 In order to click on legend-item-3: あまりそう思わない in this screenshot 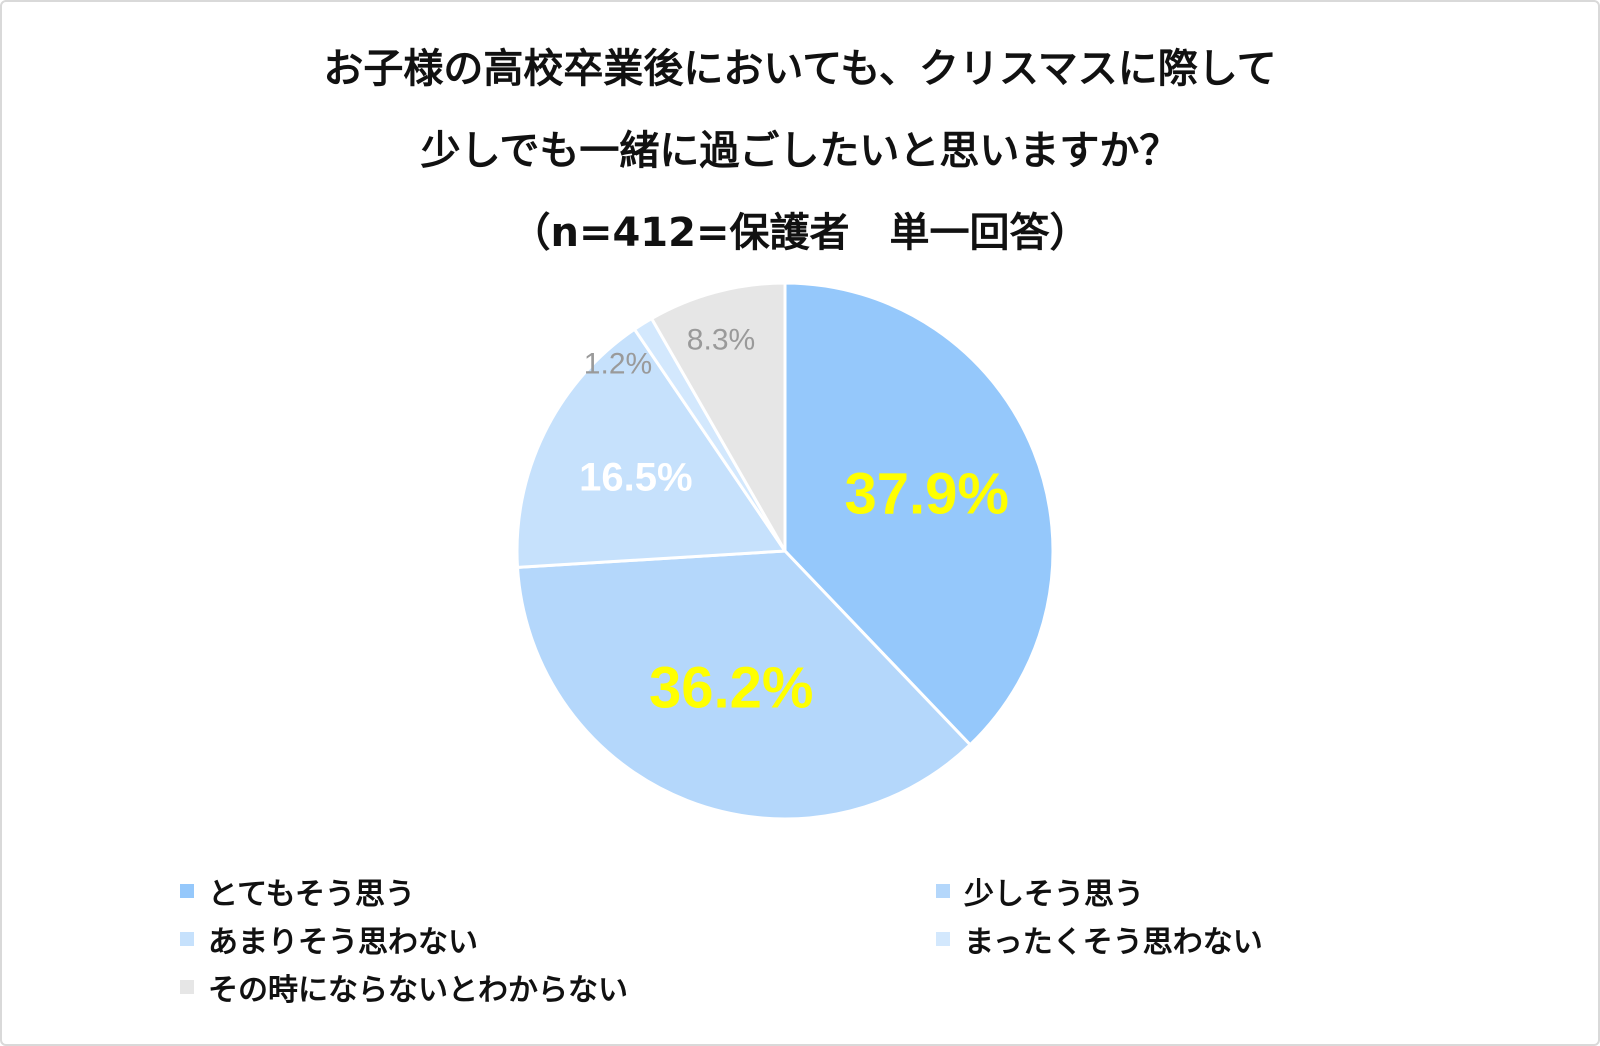, I will do `click(558, 940)`.